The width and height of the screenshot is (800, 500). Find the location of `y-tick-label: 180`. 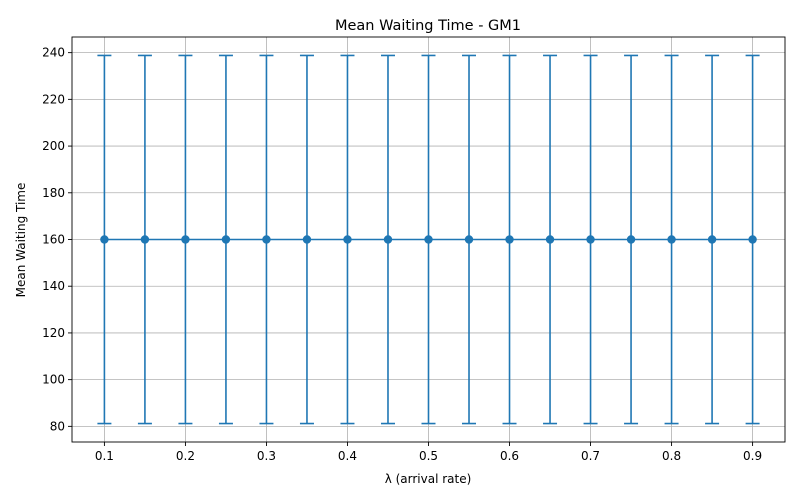

y-tick-label: 180 is located at coordinates (53, 193).